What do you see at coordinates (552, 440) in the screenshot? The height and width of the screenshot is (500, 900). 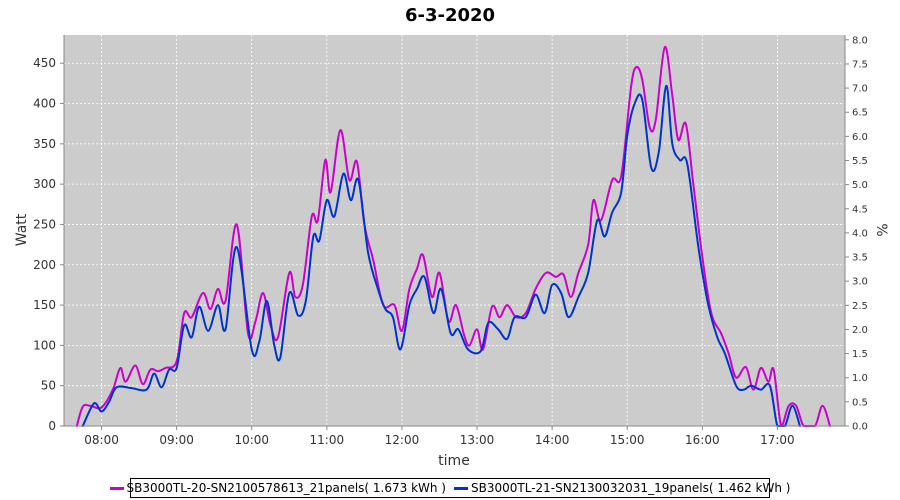 I see `x-tick-label: 14:00` at bounding box center [552, 440].